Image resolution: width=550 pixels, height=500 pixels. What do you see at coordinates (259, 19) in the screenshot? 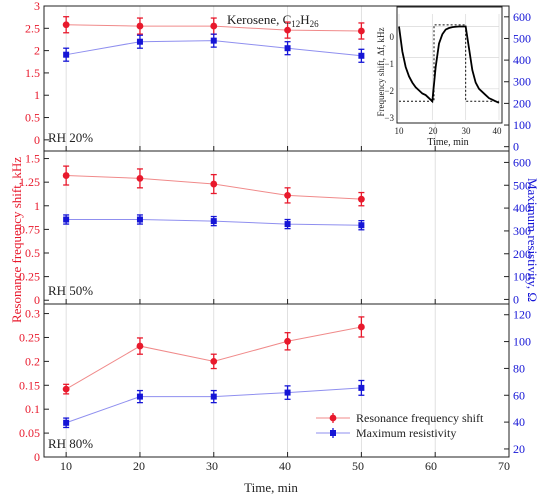
I see `kerosene-title-main: Kerosene, C` at bounding box center [259, 19].